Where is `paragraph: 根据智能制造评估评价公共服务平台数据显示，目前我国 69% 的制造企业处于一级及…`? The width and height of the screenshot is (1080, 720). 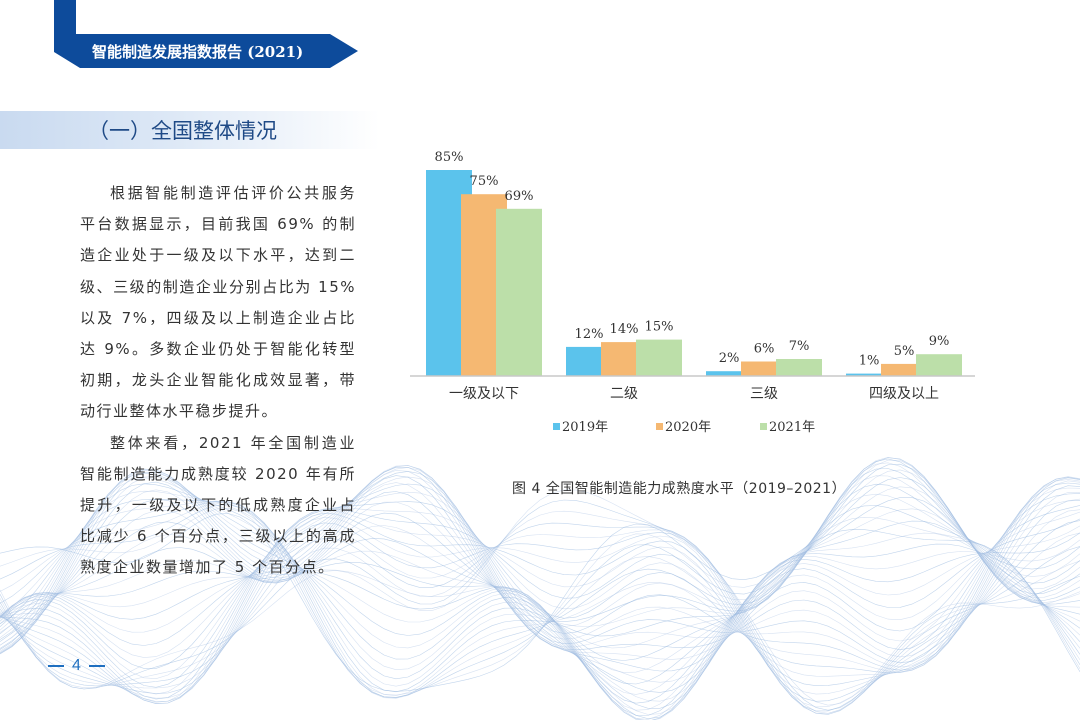 paragraph: 根据智能制造评估评价公共服务平台数据显示，目前我国 69% 的制造企业处于一级及… is located at coordinates (218, 302).